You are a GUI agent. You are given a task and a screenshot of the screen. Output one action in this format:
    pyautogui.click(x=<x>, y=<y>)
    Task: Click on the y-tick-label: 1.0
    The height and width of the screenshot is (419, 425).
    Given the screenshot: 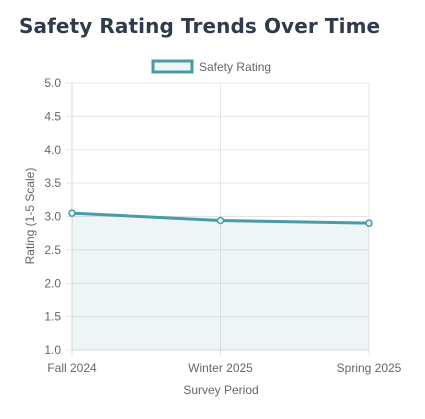 What is the action you would take?
    pyautogui.click(x=52, y=350)
    